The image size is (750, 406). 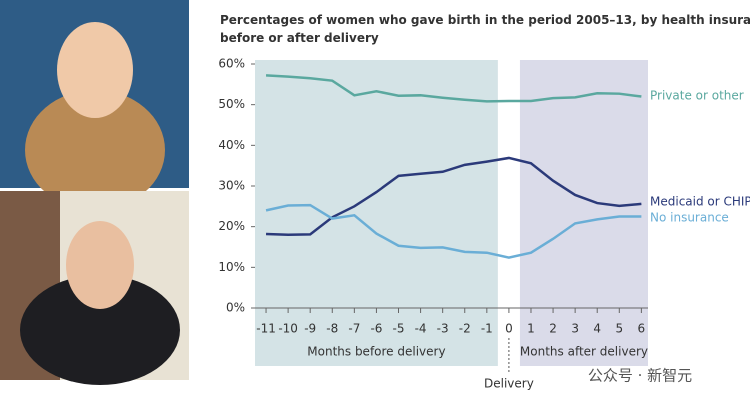 I want to click on x-tick-label: -8, so click(x=332, y=329).